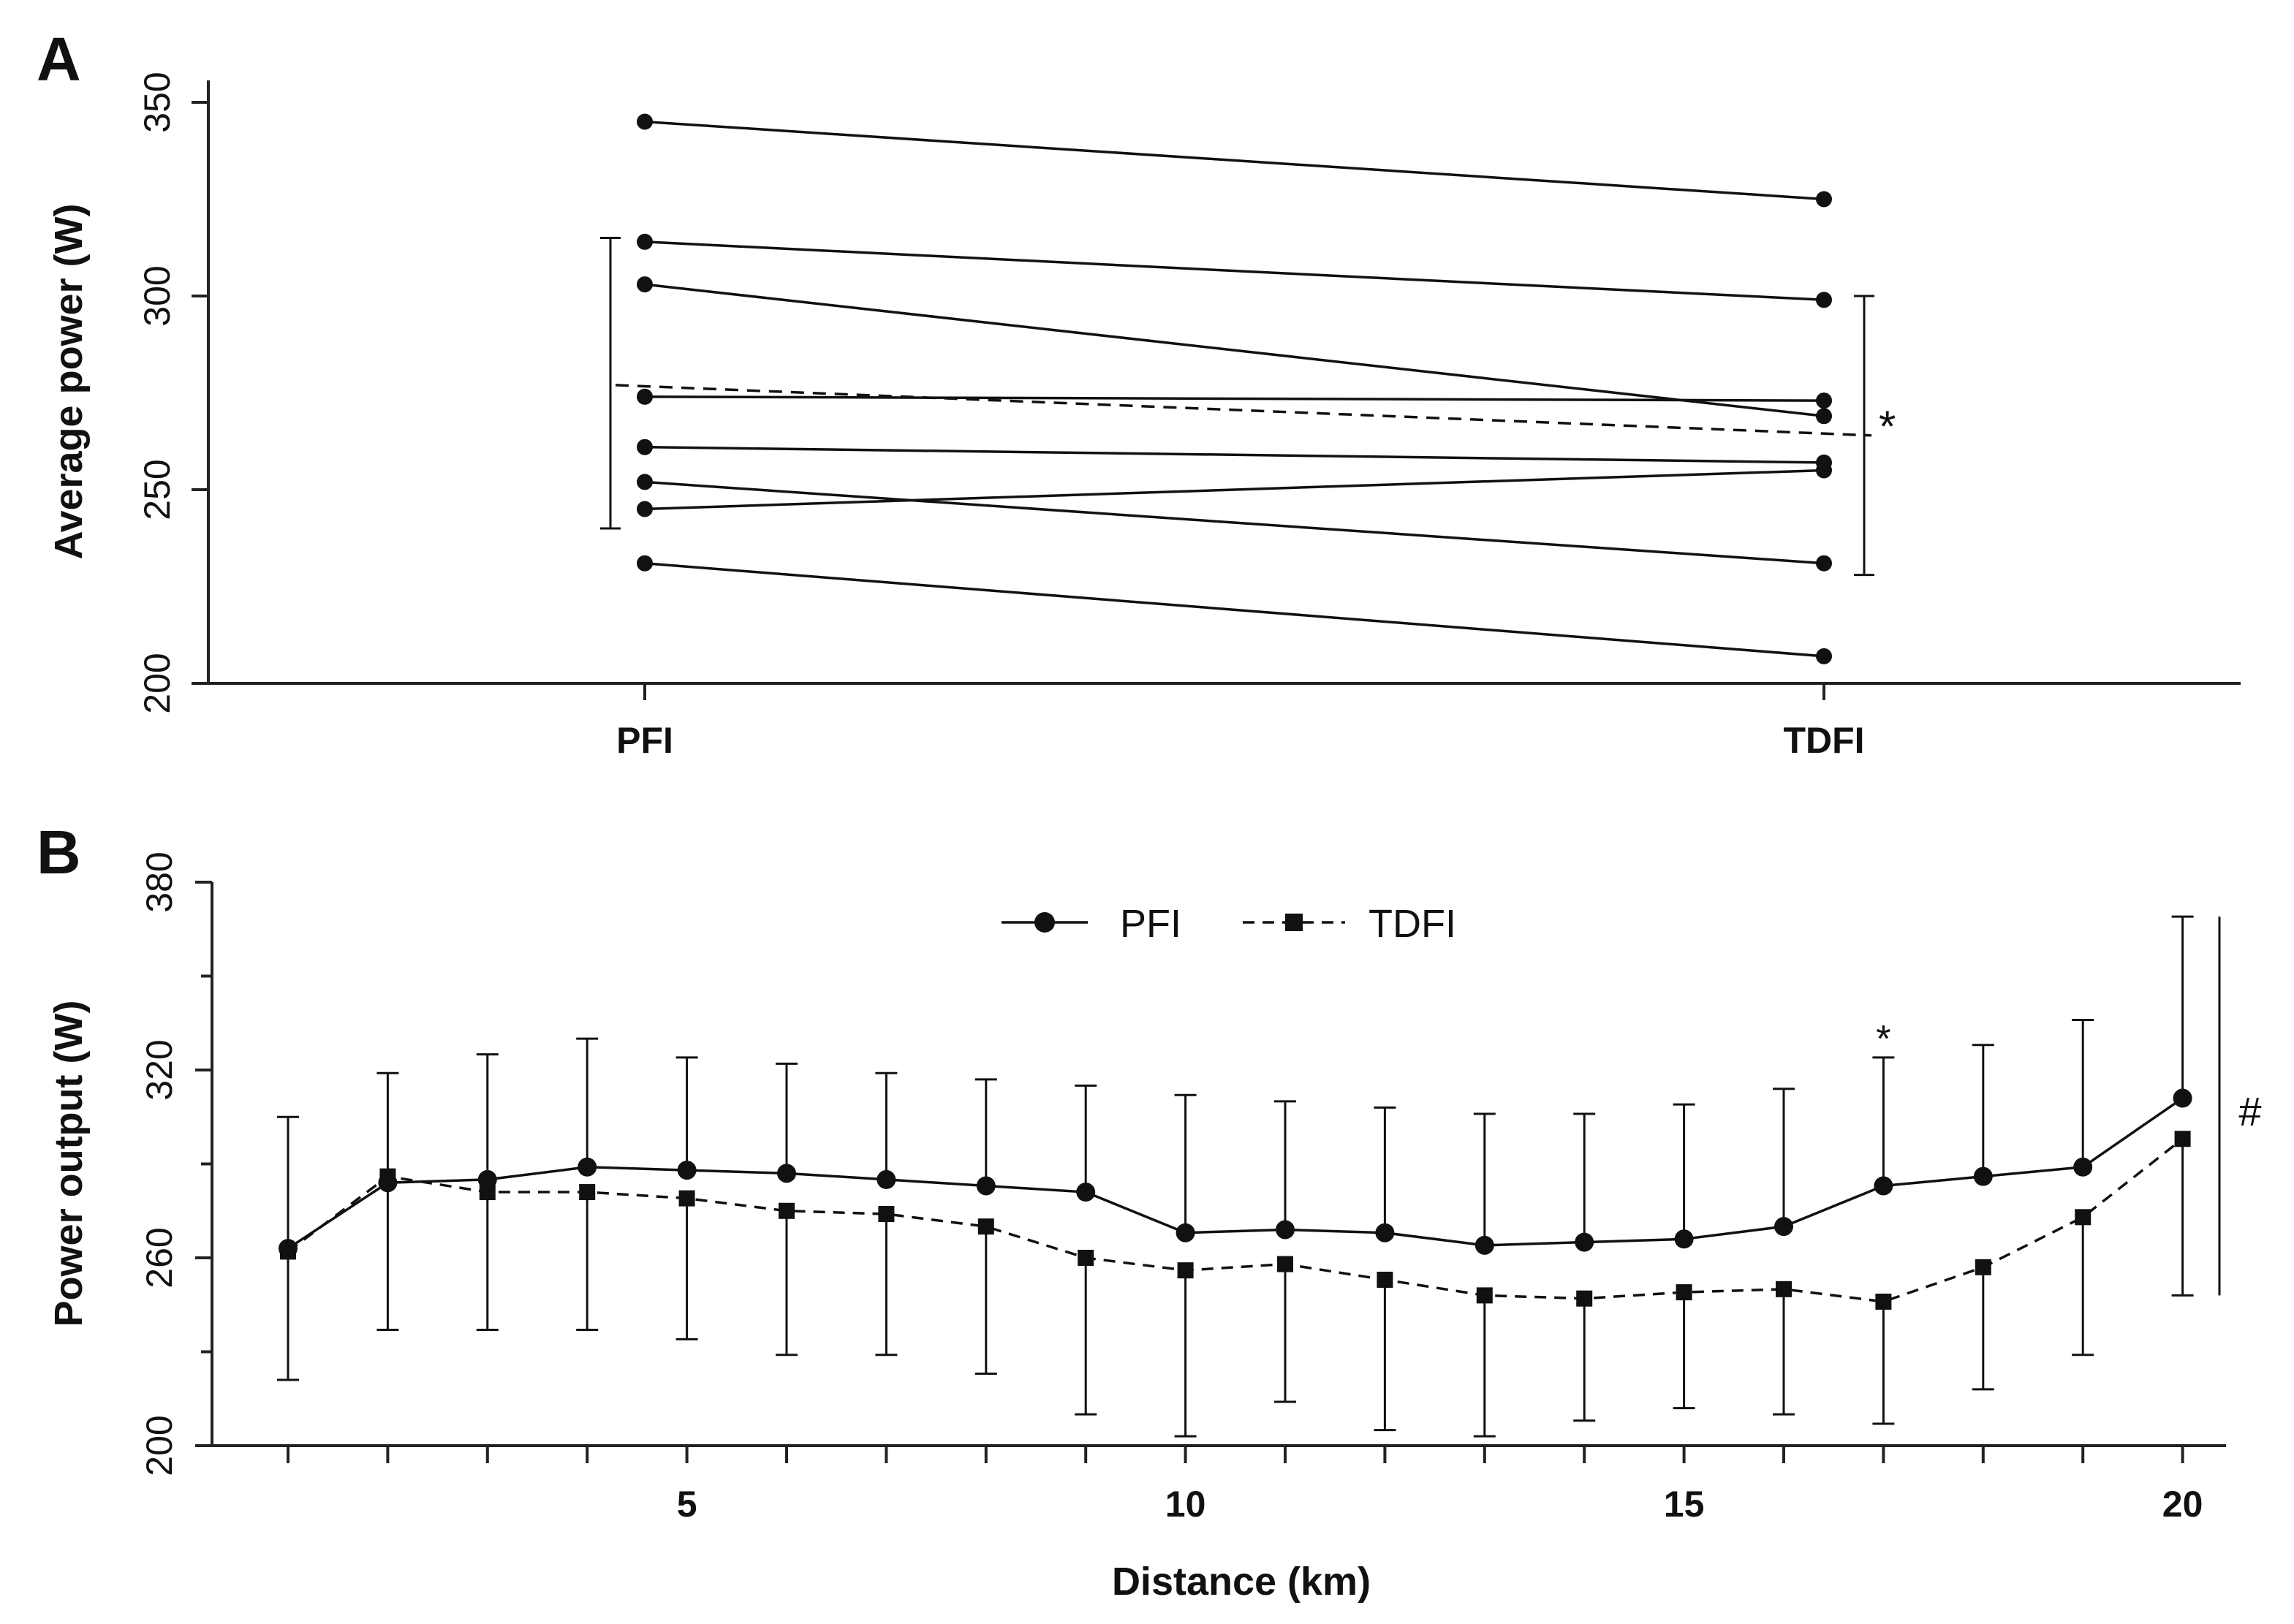 The image size is (2294, 1624). Describe the element at coordinates (1245, 1486) in the screenshot. I see `panel-b-x-ticks: 5 10 15 20` at that location.